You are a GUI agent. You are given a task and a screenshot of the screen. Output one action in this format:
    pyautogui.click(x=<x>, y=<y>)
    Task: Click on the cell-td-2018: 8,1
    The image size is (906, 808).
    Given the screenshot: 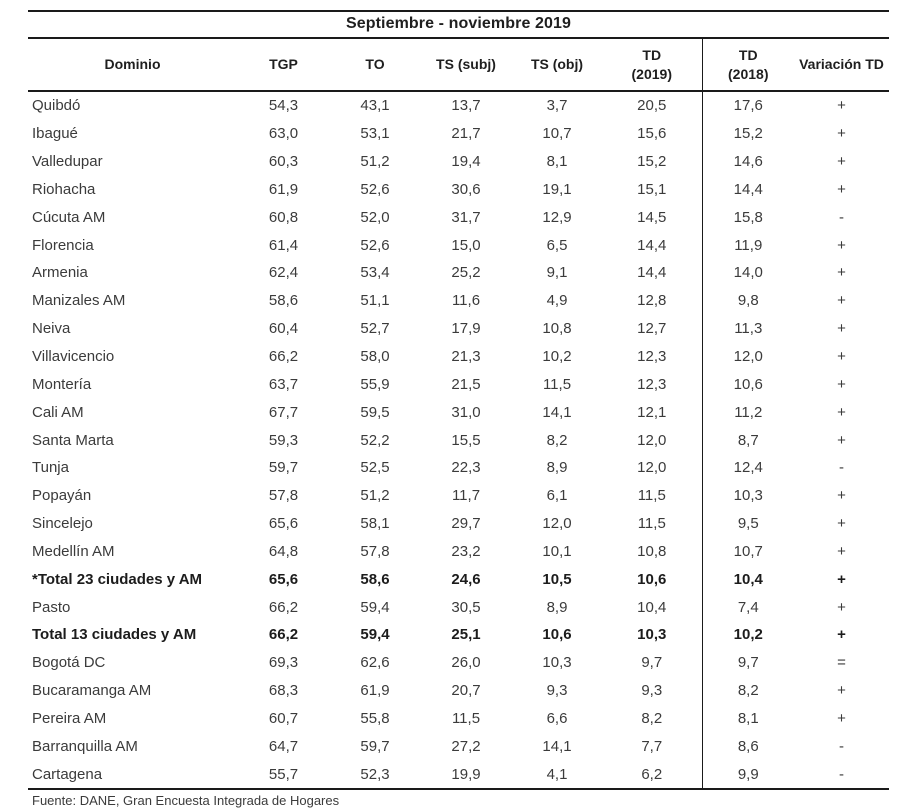 What is the action you would take?
    pyautogui.click(x=747, y=718)
    